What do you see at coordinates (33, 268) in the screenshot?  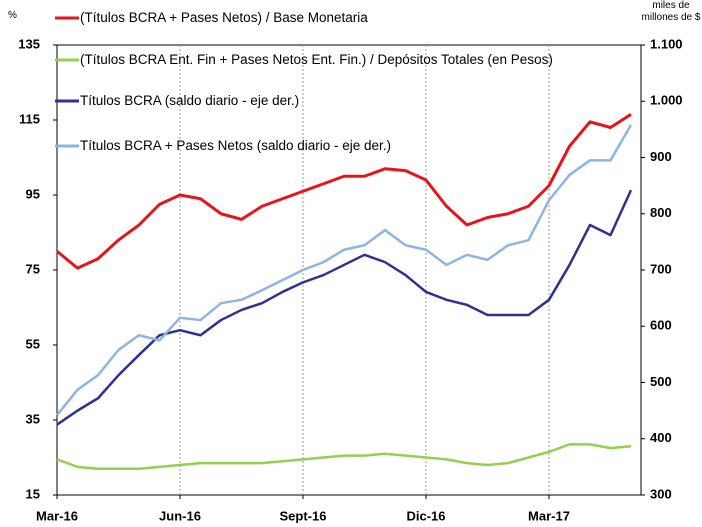 I see `y-tick-label: 75` at bounding box center [33, 268].